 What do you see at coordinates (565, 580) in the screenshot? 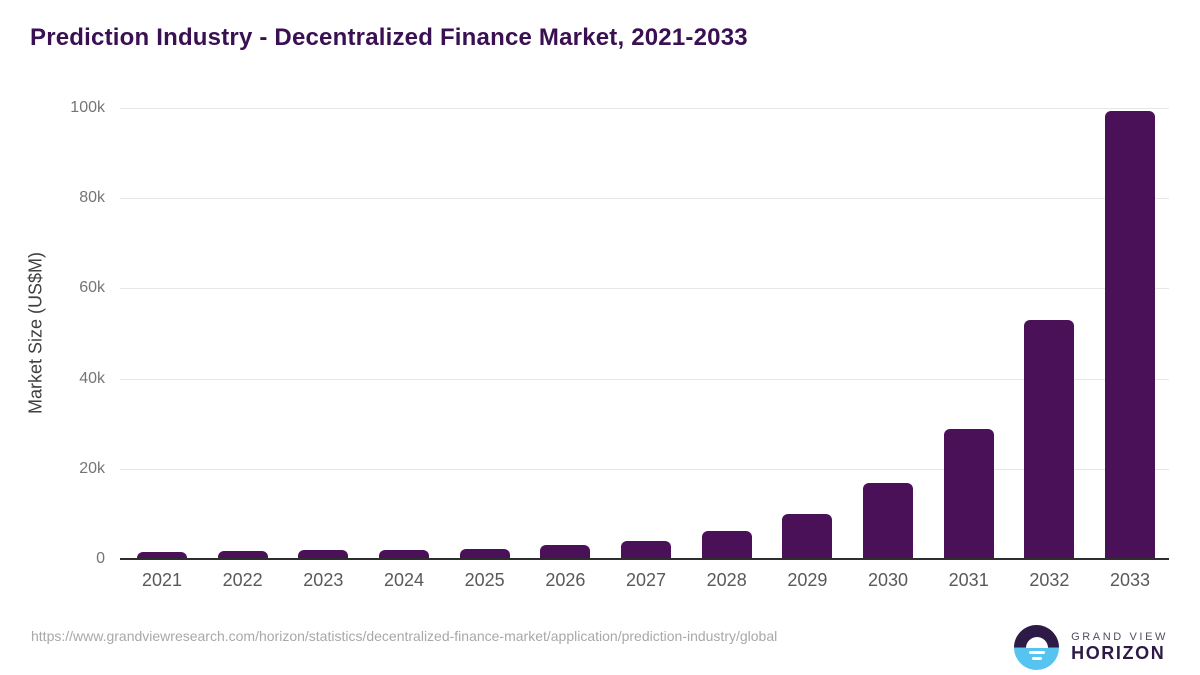
I see `x-tick-label-2026: 2026` at bounding box center [565, 580].